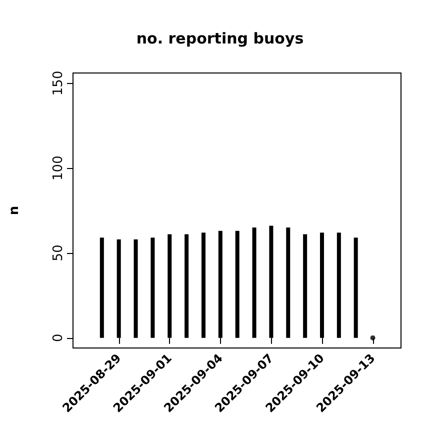 The height and width of the screenshot is (440, 440). I want to click on y-tick-label: 0, so click(58, 338).